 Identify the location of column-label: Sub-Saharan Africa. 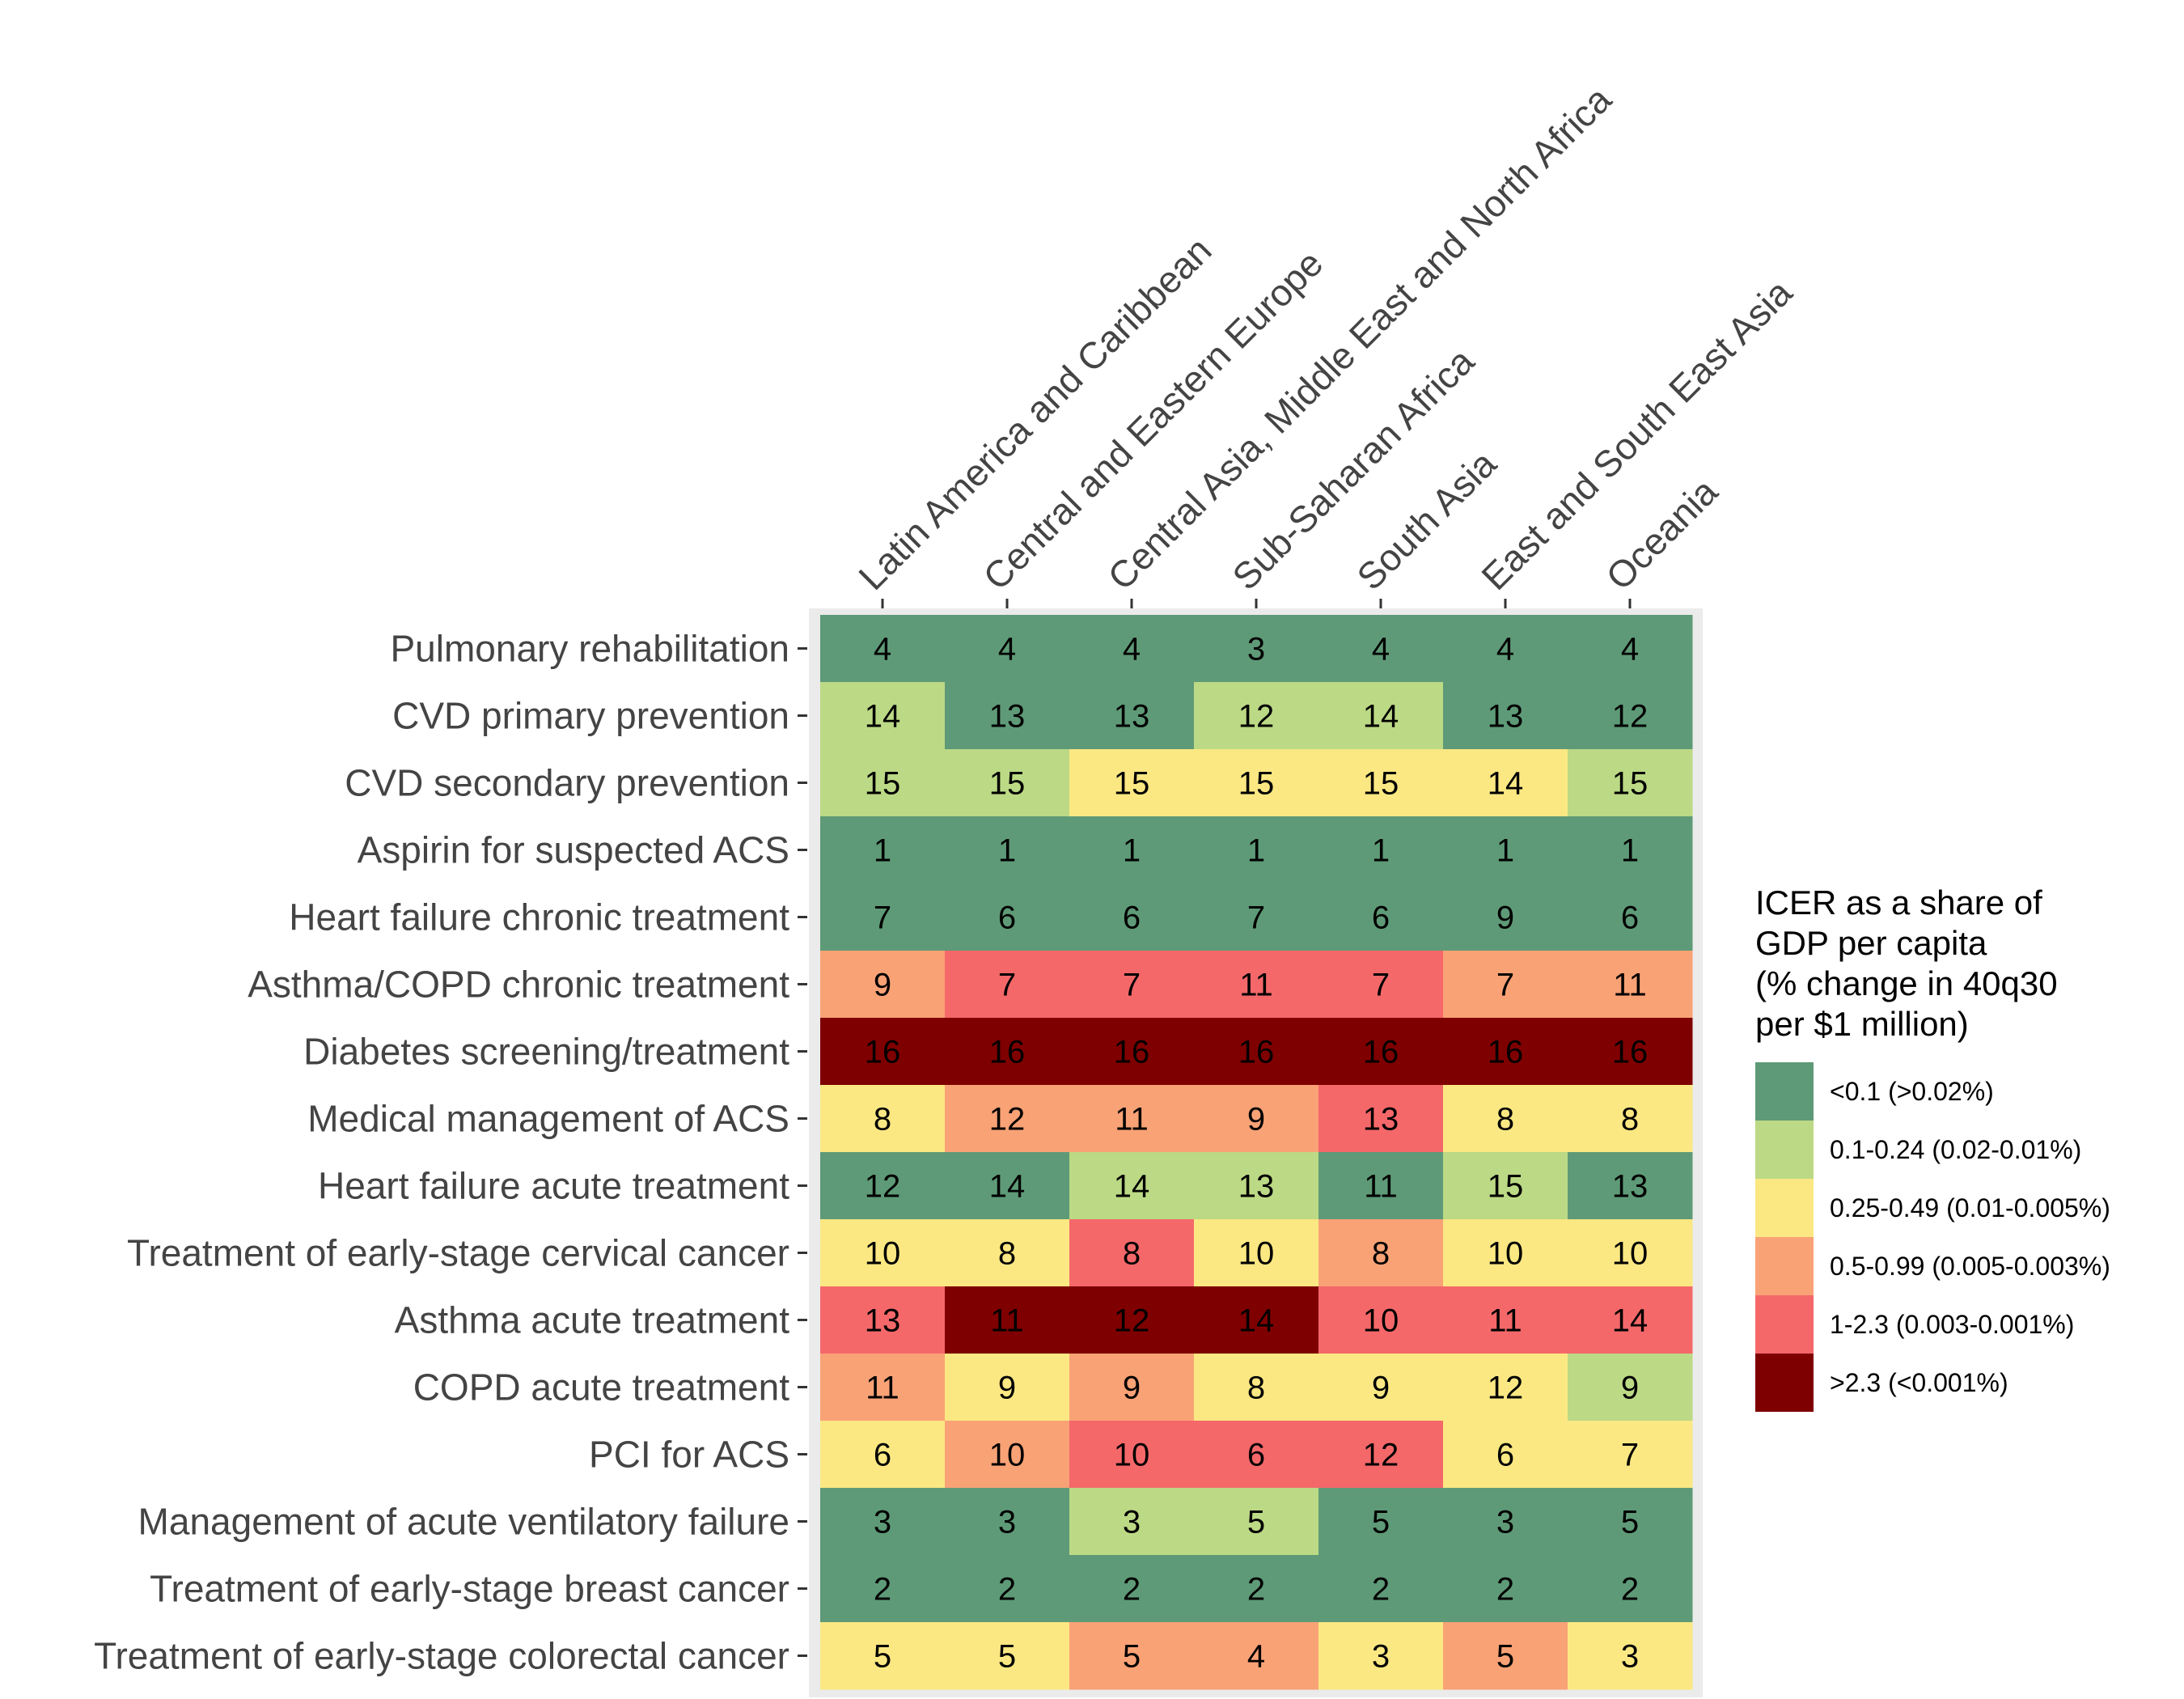
(1353, 469).